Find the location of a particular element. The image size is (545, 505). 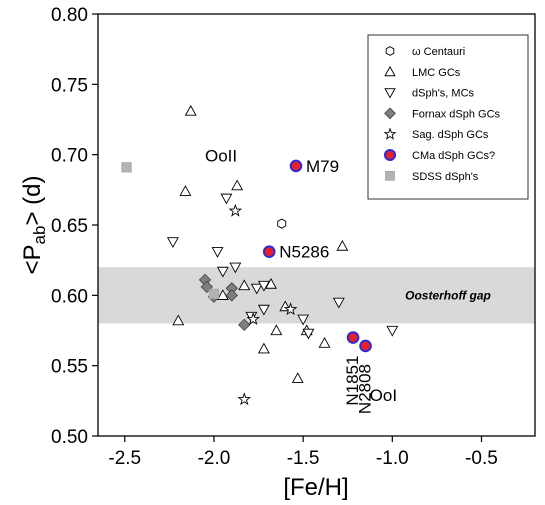

x-tick-label: -2.5 is located at coordinates (124, 458).